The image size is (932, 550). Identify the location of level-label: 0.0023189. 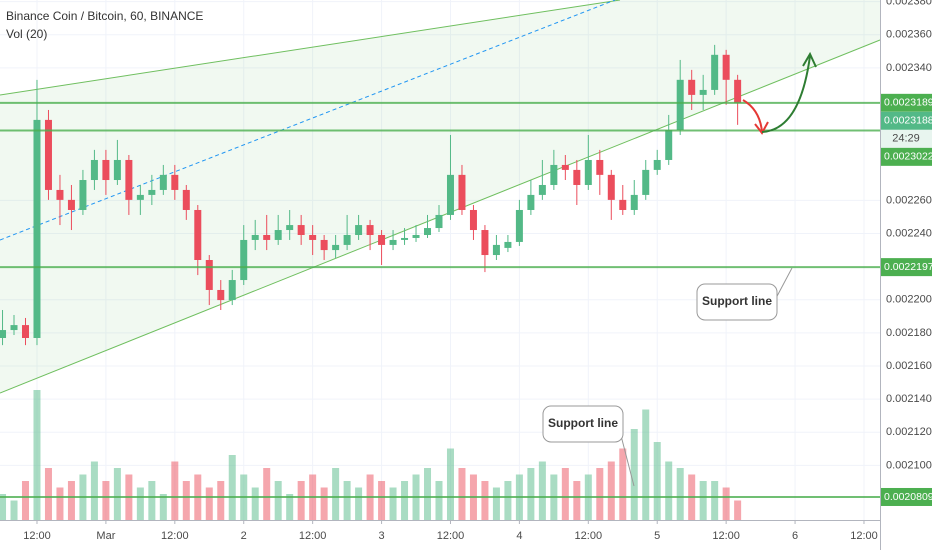
(908, 103).